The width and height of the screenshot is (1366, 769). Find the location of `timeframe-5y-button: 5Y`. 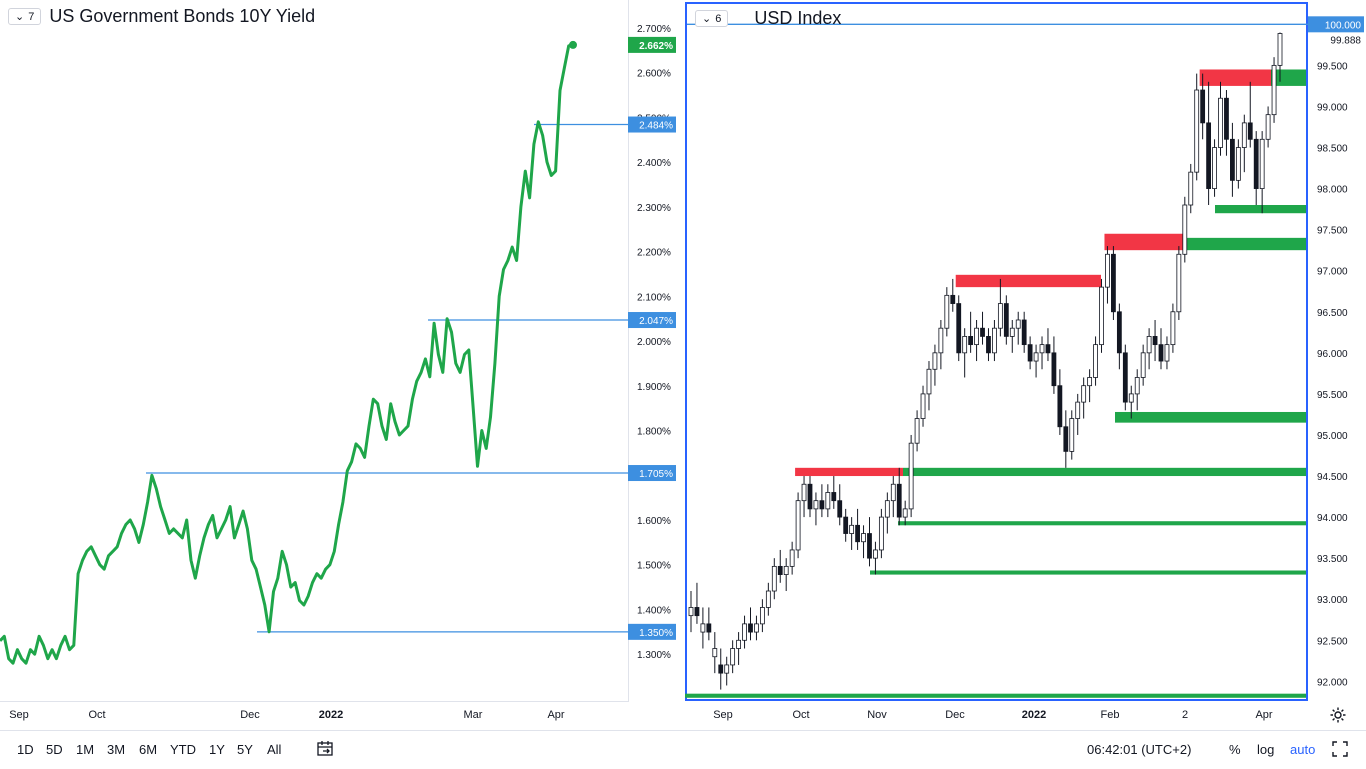

timeframe-5y-button: 5Y is located at coordinates (245, 749).